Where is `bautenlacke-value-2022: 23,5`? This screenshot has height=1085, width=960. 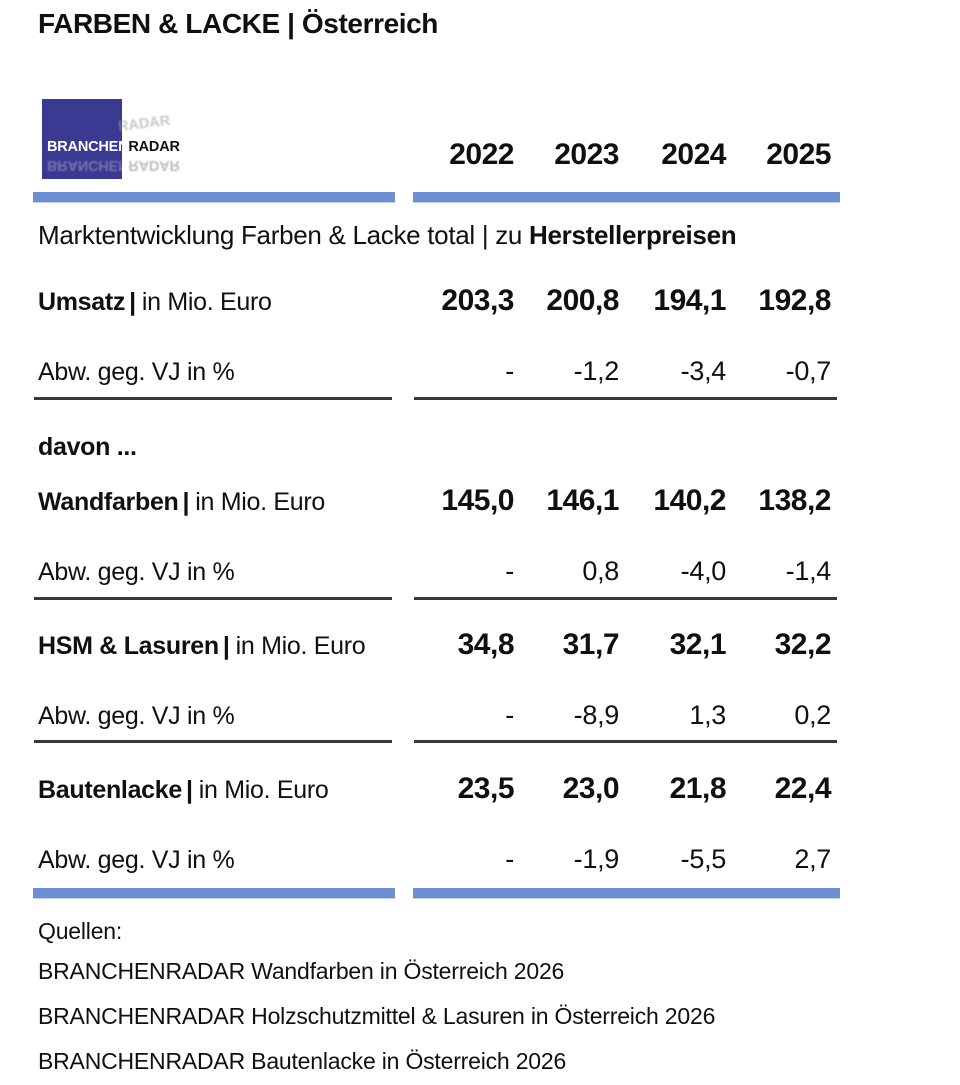
bautenlacke-value-2022: 23,5 is located at coordinates (486, 788).